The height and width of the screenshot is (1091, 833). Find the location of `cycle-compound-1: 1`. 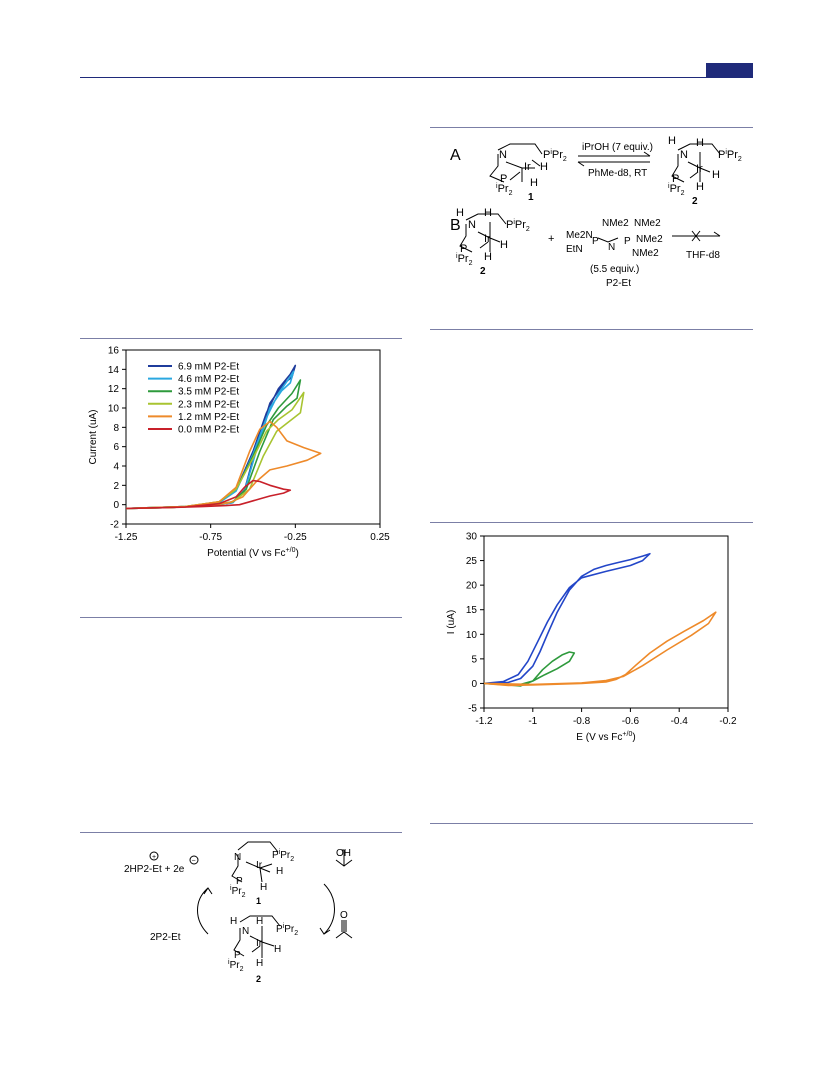

cycle-compound-1: 1 is located at coordinates (258, 901).